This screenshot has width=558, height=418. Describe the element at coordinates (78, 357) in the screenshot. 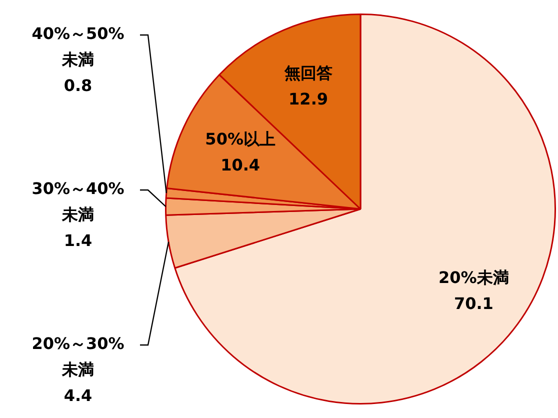

I see `slice-label: 20%～30%未満` at that location.